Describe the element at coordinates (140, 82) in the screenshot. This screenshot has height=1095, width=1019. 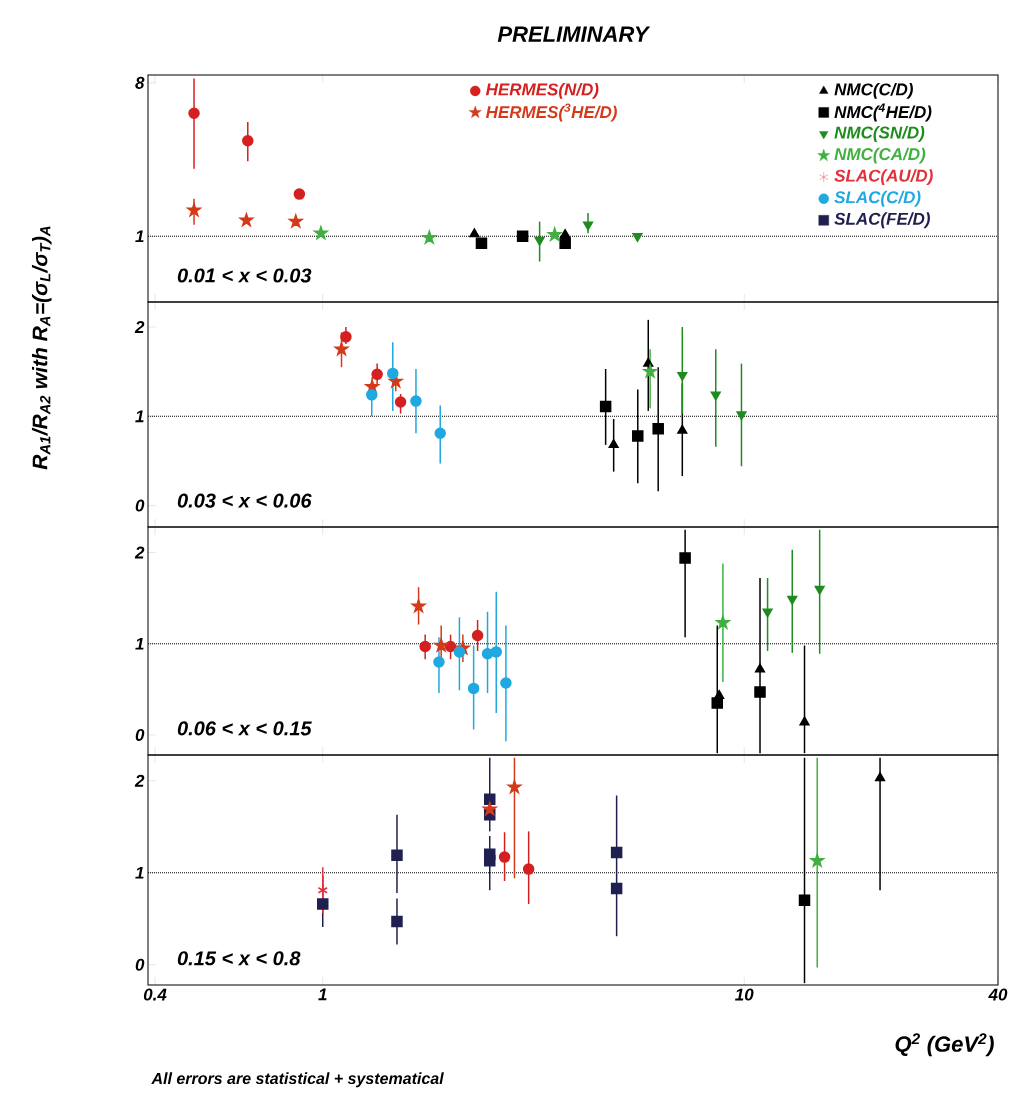
I see `y-tick-label: 8` at that location.